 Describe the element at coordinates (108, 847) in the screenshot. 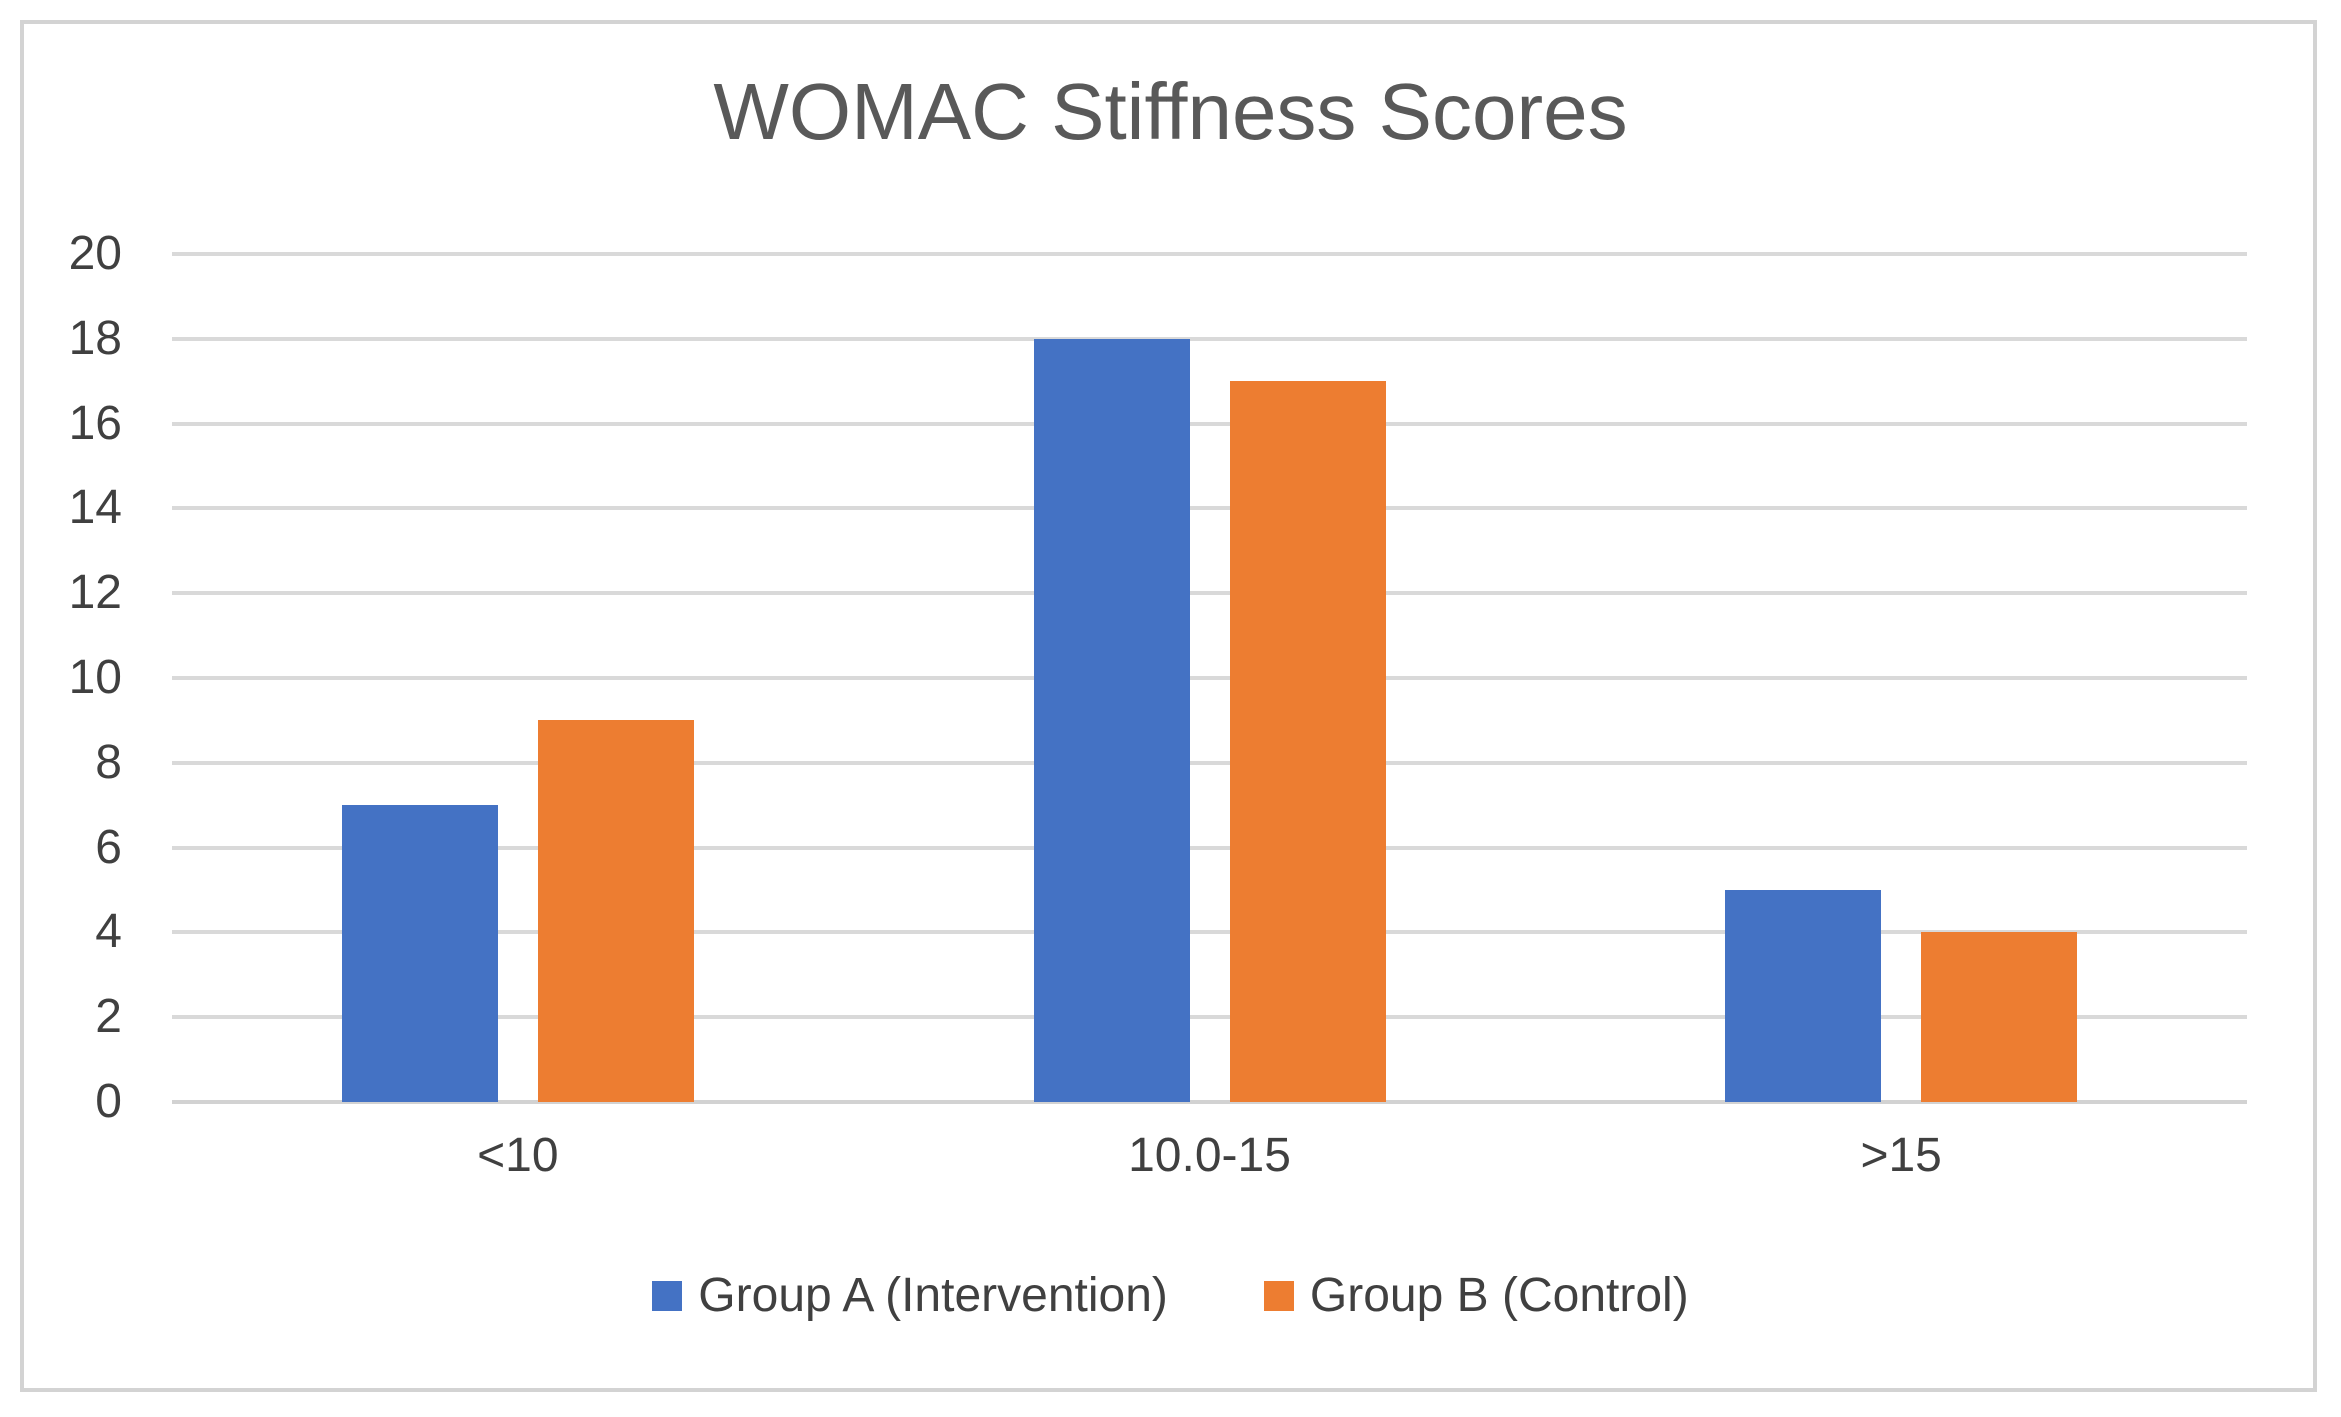

I see `y-tick-label-6: 6` at that location.